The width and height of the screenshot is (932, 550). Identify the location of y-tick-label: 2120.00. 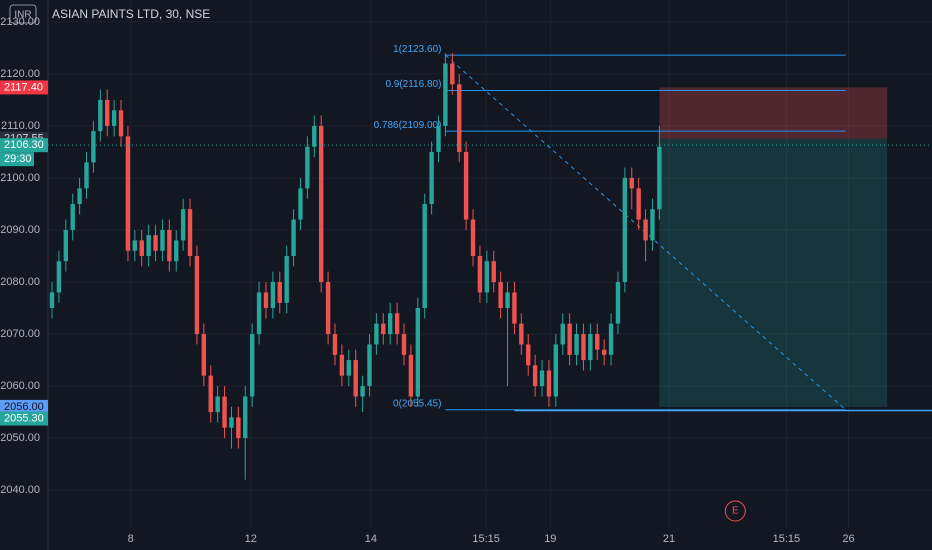
(20, 74).